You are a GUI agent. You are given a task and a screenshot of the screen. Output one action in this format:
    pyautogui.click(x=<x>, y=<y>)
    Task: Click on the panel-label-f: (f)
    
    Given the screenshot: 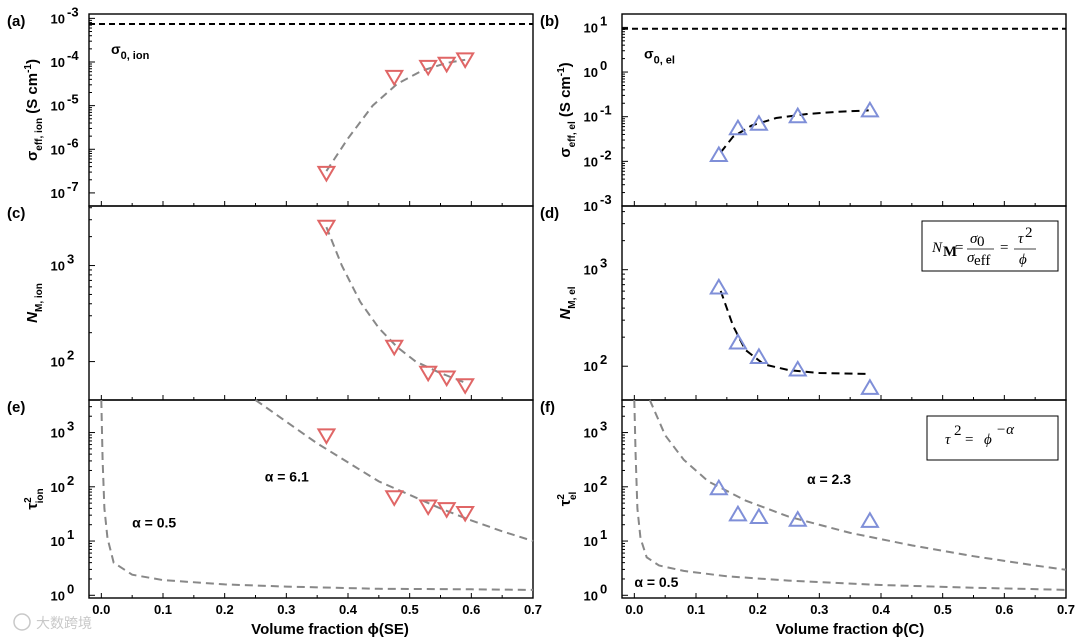 What is the action you would take?
    pyautogui.click(x=547, y=407)
    